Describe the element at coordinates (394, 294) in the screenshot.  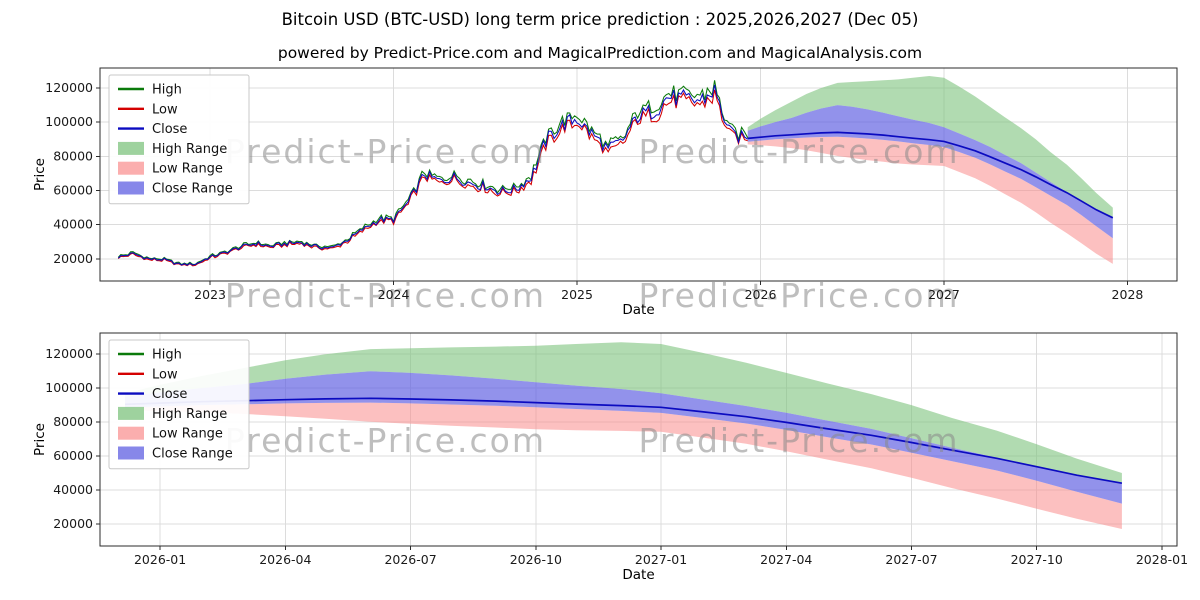
I see `x-tick-label: 2024` at that location.